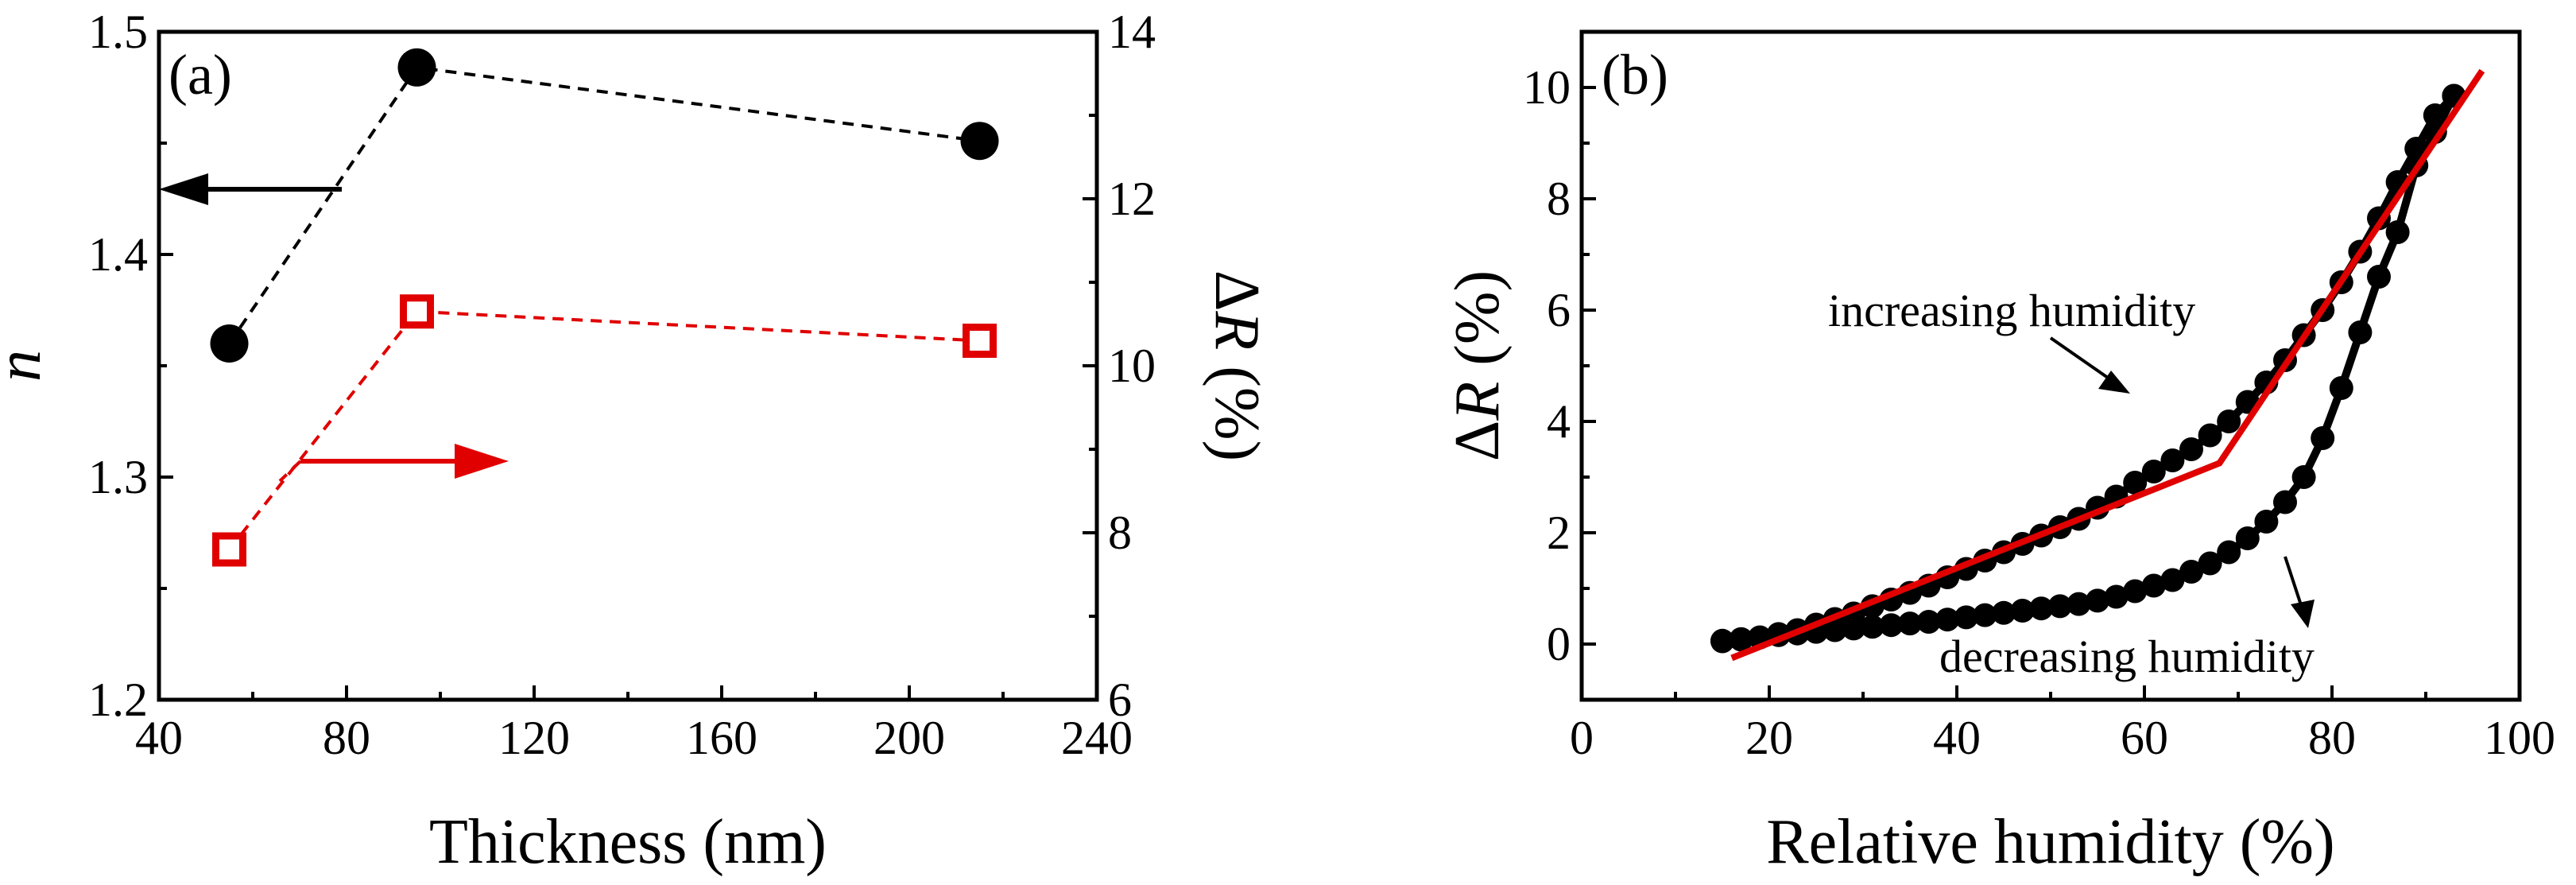 The width and height of the screenshot is (2576, 885). I want to click on panel-a-y-left-tick-label: 1.3, so click(118, 477).